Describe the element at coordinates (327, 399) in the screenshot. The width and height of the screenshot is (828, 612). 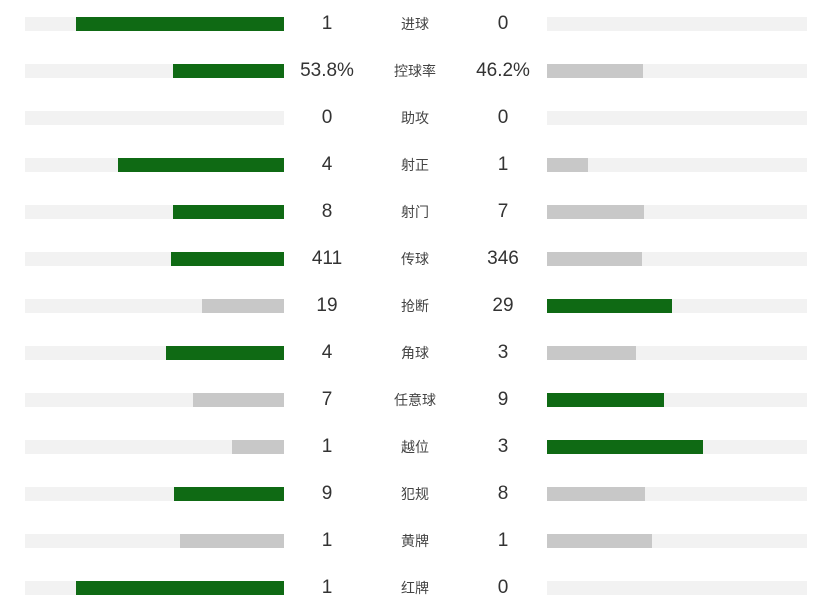
I see `home-value: 7` at that location.